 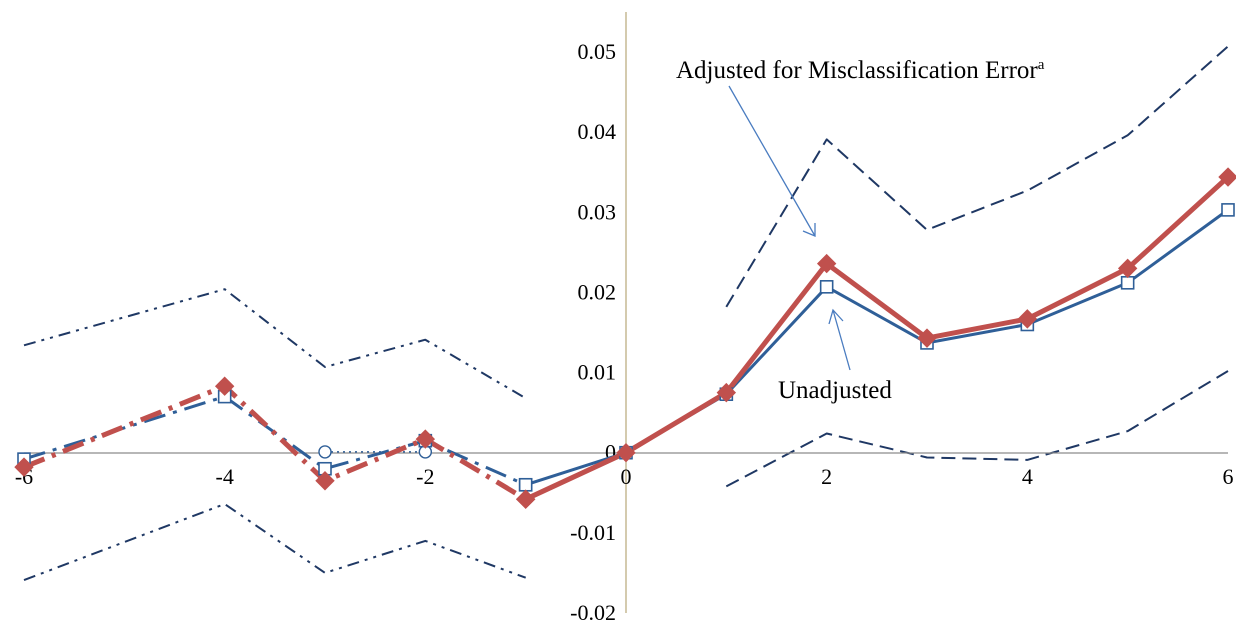 I want to click on x-tick-label: 4, so click(x=1027, y=476).